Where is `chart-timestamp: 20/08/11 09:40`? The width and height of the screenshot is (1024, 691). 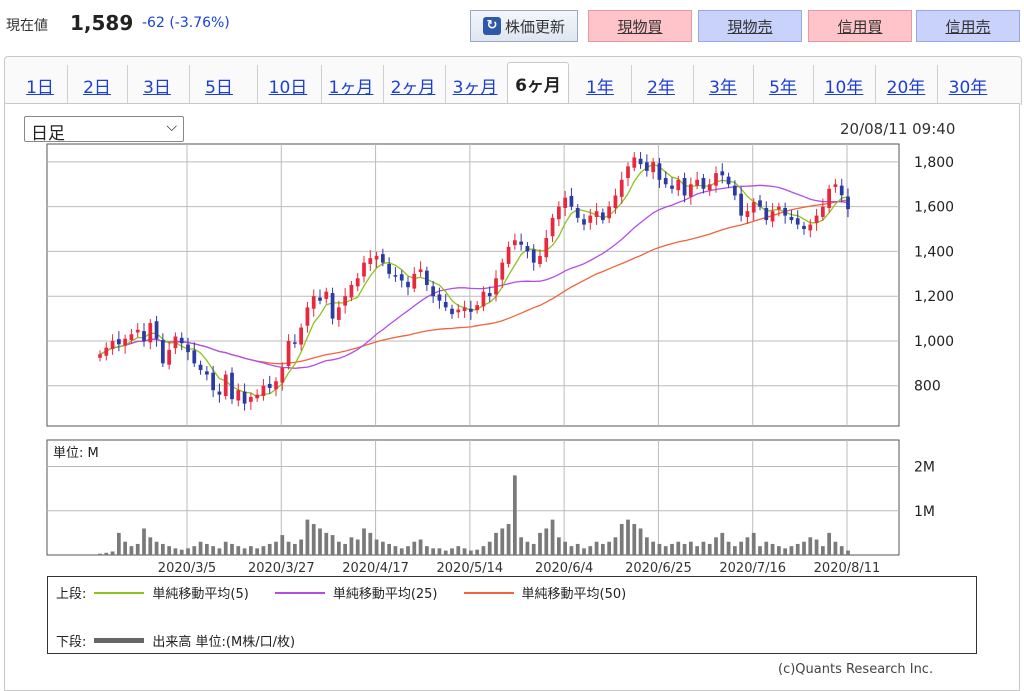 chart-timestamp: 20/08/11 09:40 is located at coordinates (898, 129).